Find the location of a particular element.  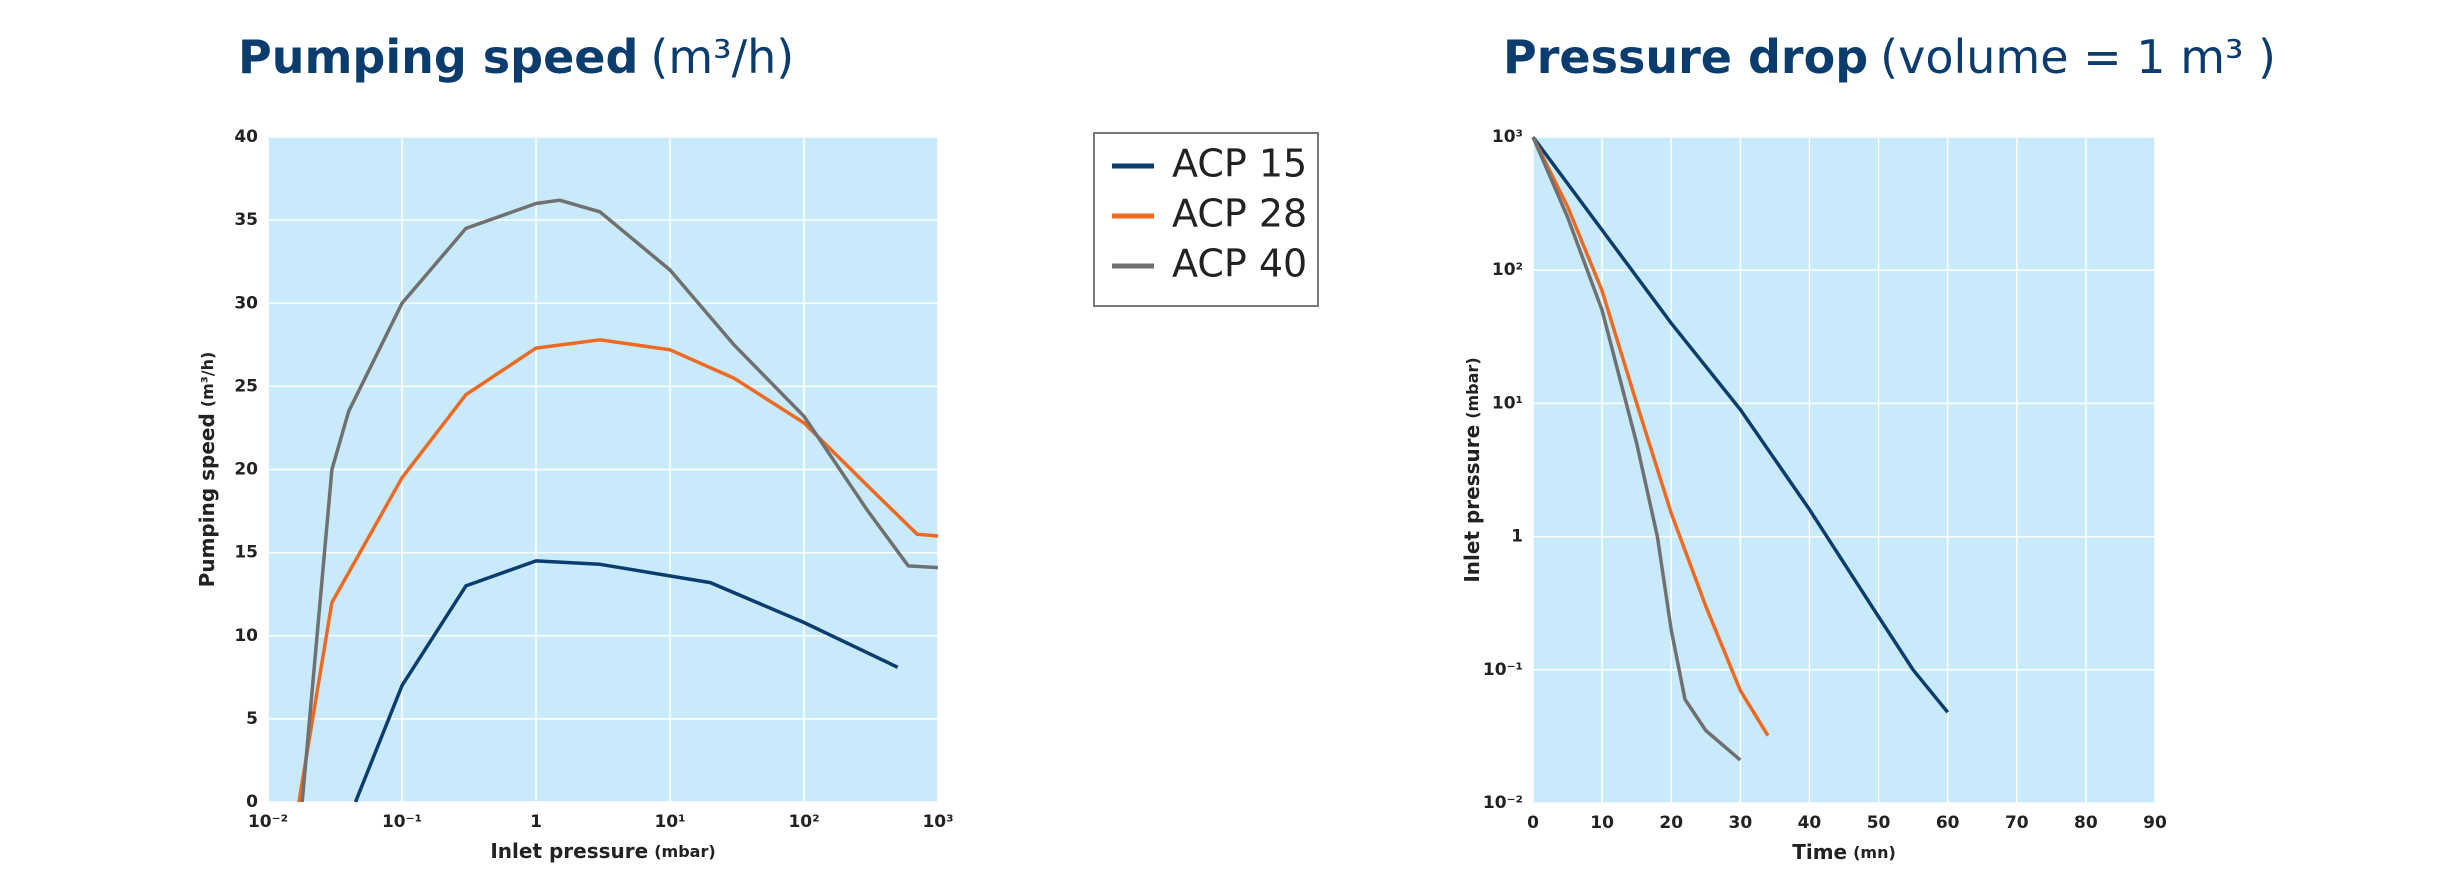

y-axis-label: Inlet pressure (mbar) is located at coordinates (1472, 469).